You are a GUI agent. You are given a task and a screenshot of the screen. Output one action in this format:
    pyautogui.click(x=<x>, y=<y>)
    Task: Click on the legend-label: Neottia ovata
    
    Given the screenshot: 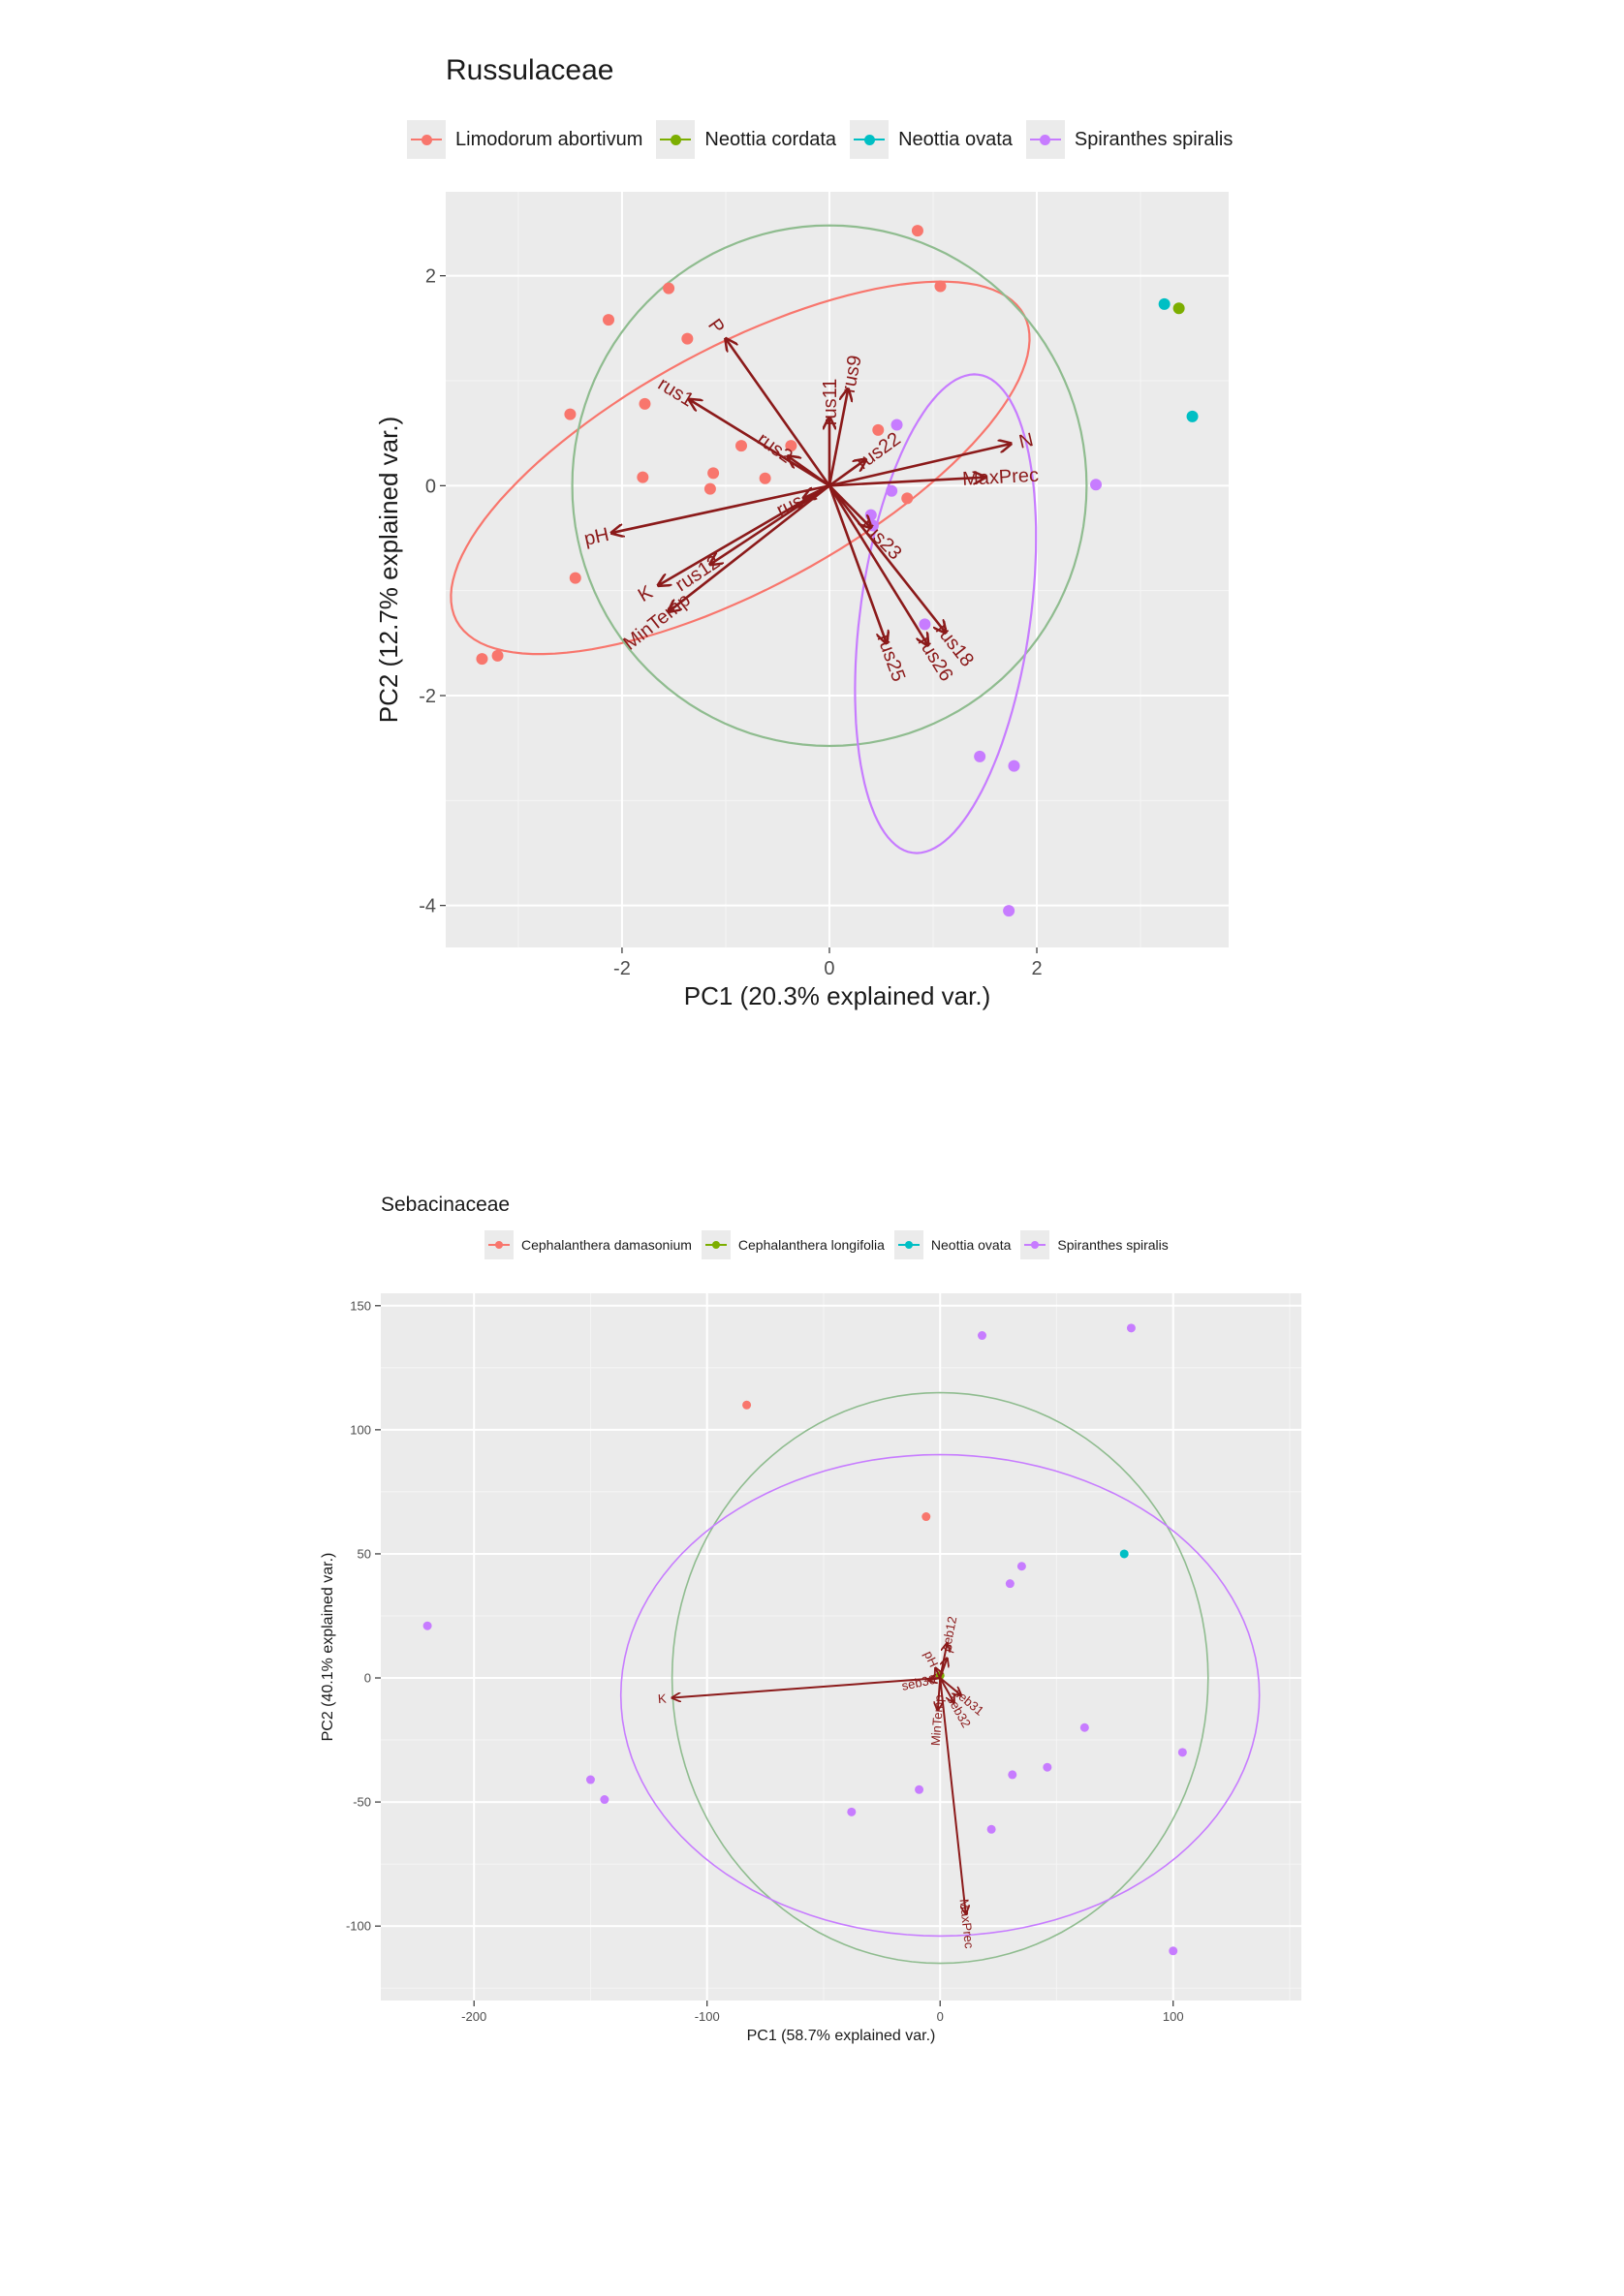 What is the action you would take?
    pyautogui.click(x=955, y=139)
    